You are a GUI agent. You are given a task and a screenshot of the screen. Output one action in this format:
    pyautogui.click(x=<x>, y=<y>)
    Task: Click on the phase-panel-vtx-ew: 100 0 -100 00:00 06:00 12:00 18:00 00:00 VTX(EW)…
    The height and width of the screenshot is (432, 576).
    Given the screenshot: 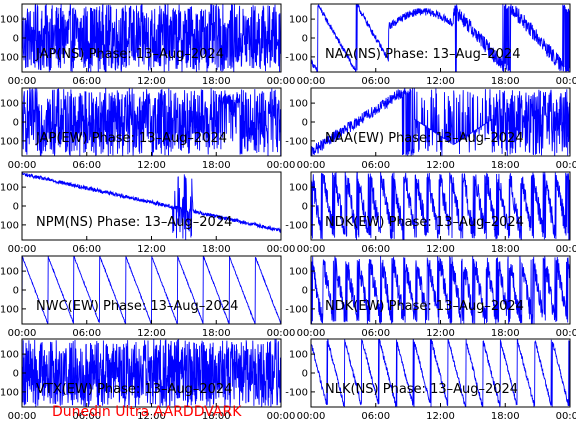 What is the action you would take?
    pyautogui.click(x=148, y=380)
    